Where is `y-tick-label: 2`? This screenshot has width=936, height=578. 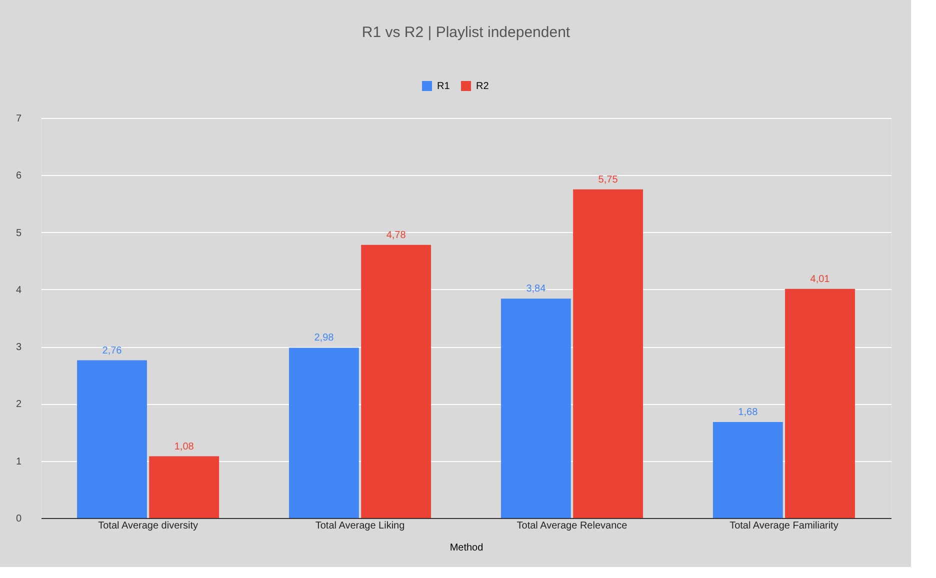
y-tick-label: 2 is located at coordinates (19, 404).